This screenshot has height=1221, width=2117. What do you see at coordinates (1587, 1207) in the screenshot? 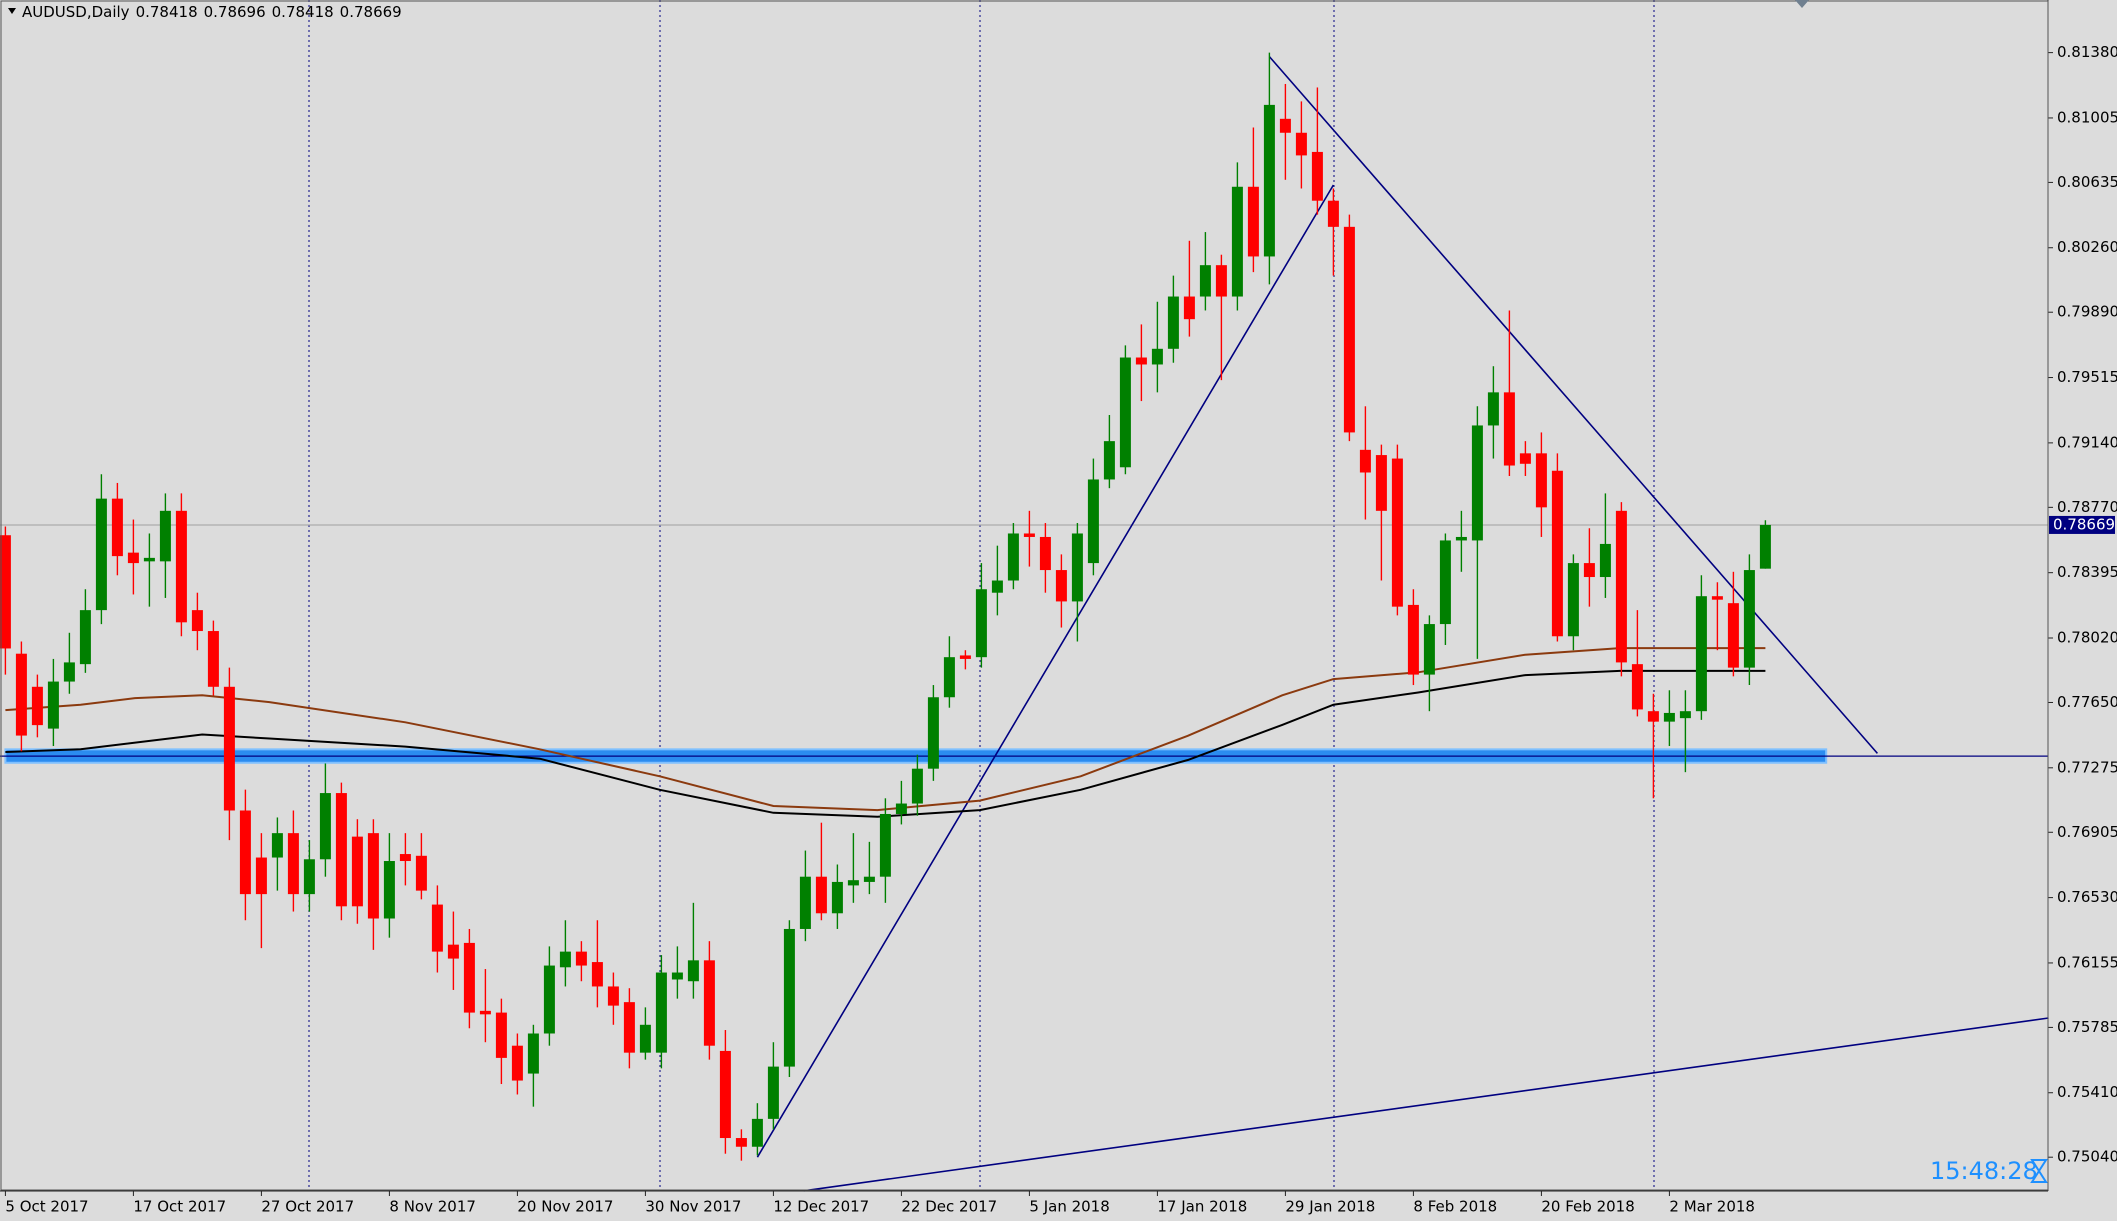
I see `x-tick-label: 20 Feb 2018` at bounding box center [1587, 1207].